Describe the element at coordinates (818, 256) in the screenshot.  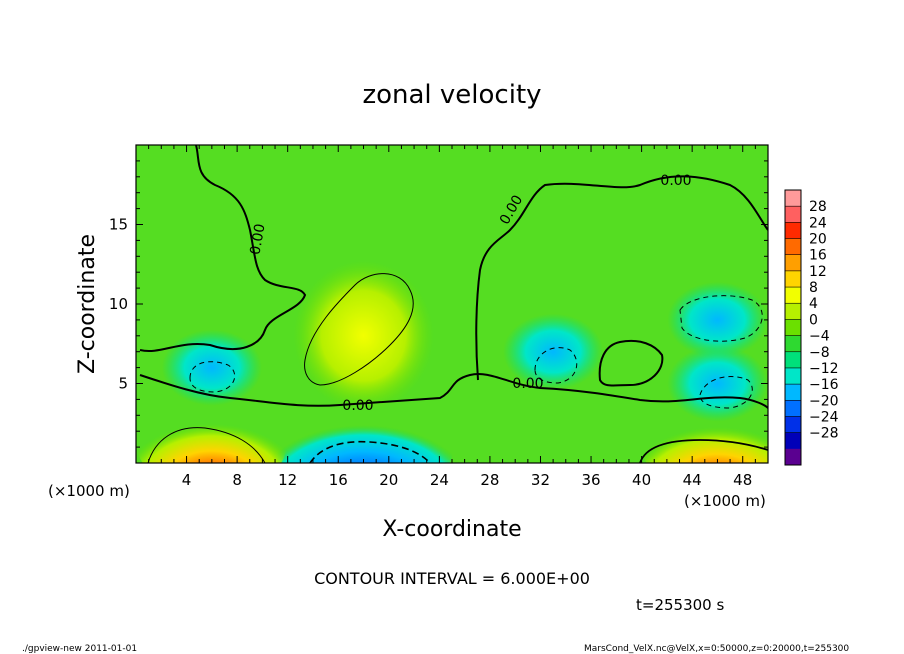
I see `colorbar-label: 16` at that location.